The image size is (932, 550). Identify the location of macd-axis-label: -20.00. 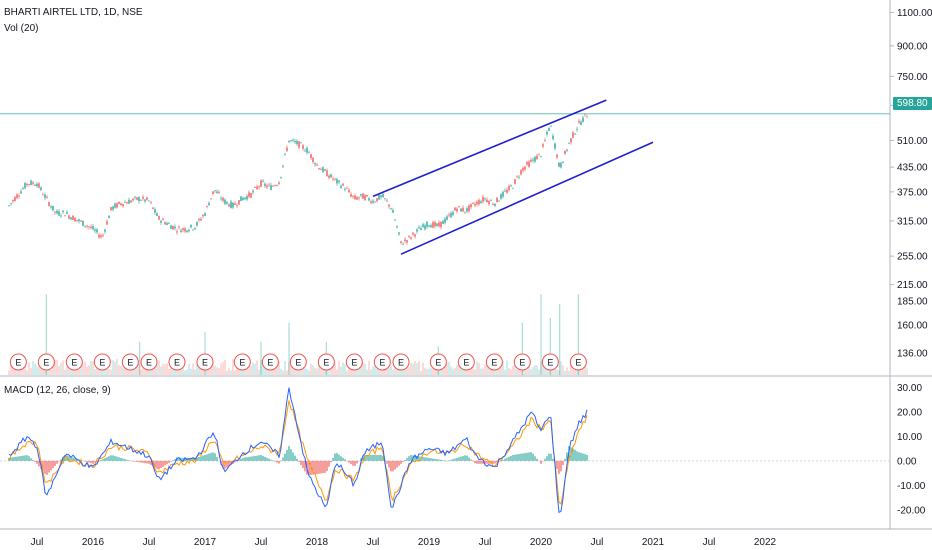
(911, 510).